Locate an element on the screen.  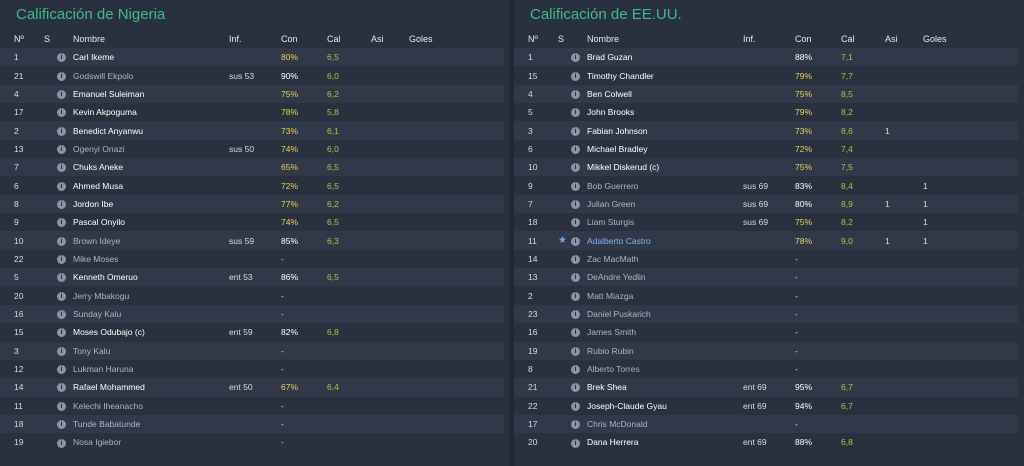
table-row: 1 i Carl Ikeme 80% 6,5 is located at coordinates (252, 57).